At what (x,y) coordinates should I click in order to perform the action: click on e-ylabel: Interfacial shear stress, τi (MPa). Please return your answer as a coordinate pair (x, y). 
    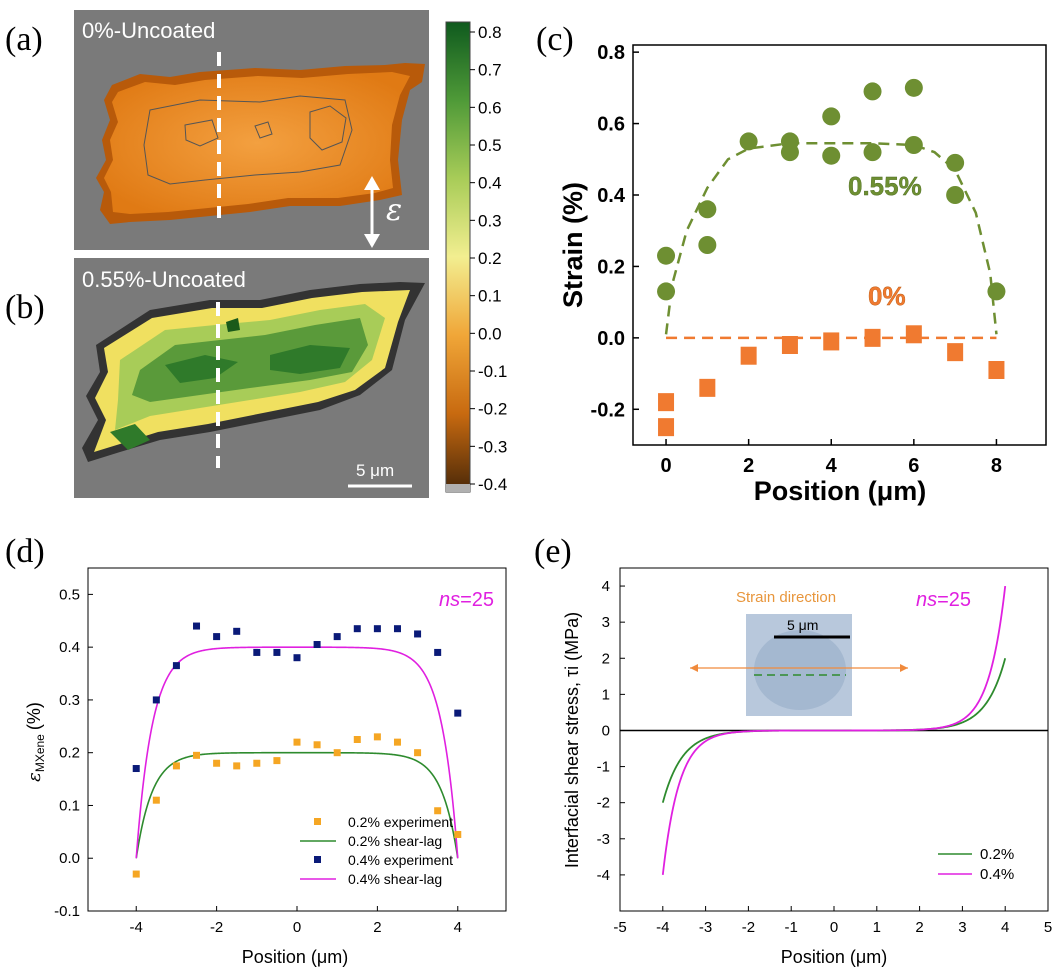
    Looking at the image, I should click on (572, 740).